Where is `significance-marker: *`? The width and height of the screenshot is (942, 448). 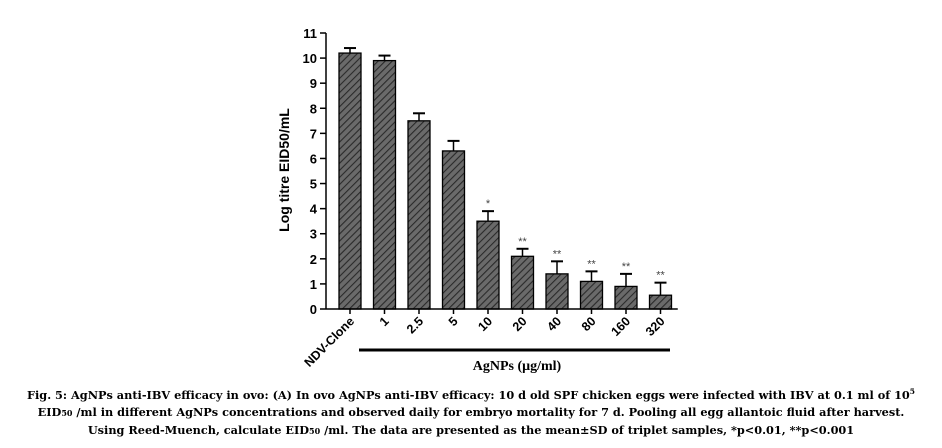
significance-marker: * is located at coordinates (488, 204).